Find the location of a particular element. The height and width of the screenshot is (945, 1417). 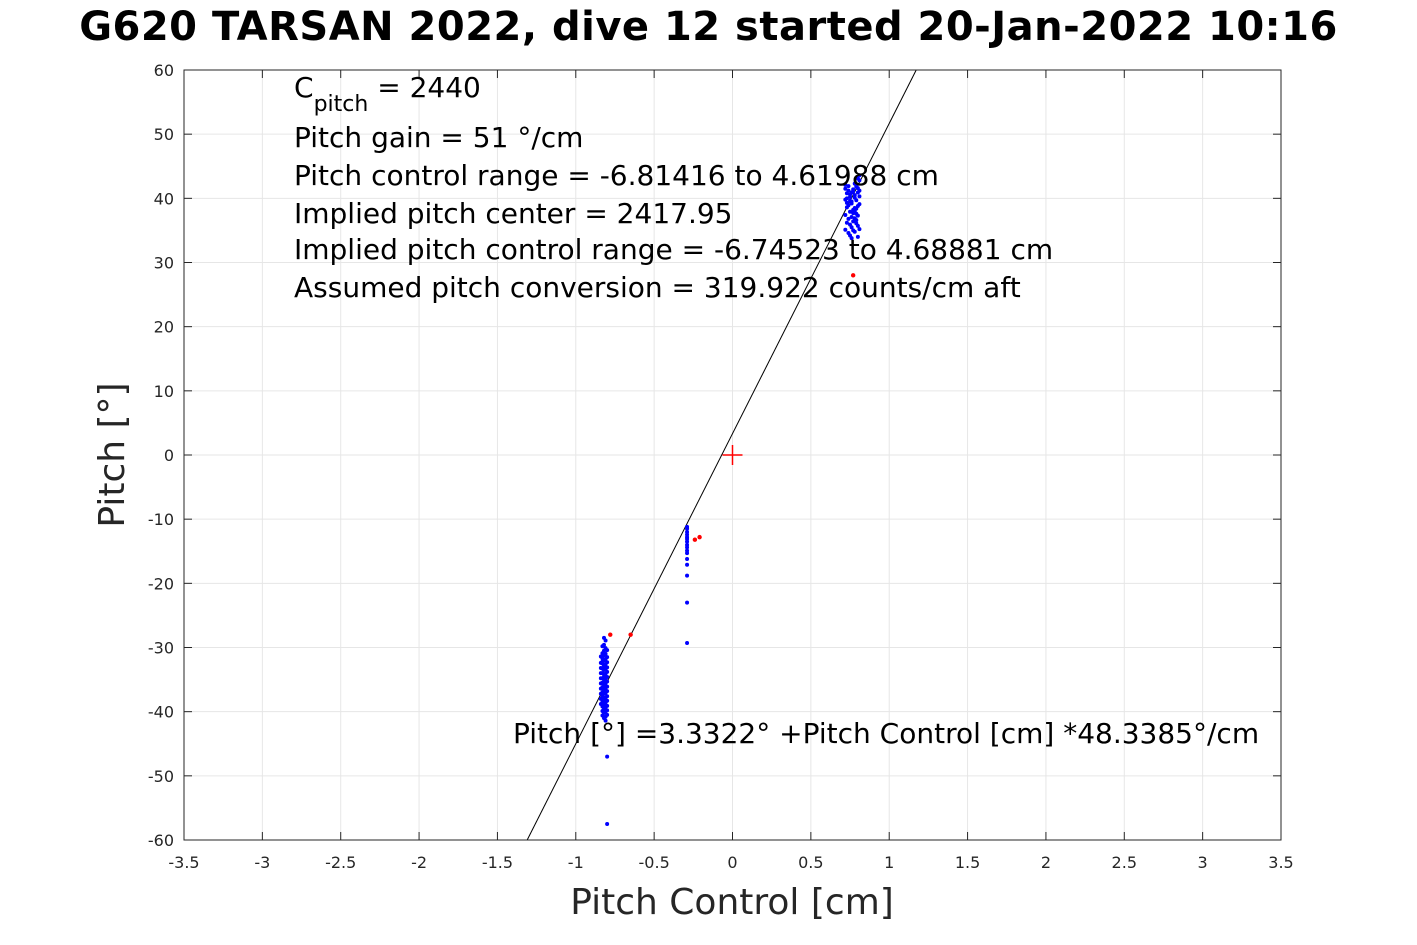

y-tick-label: 0 is located at coordinates (169, 455).